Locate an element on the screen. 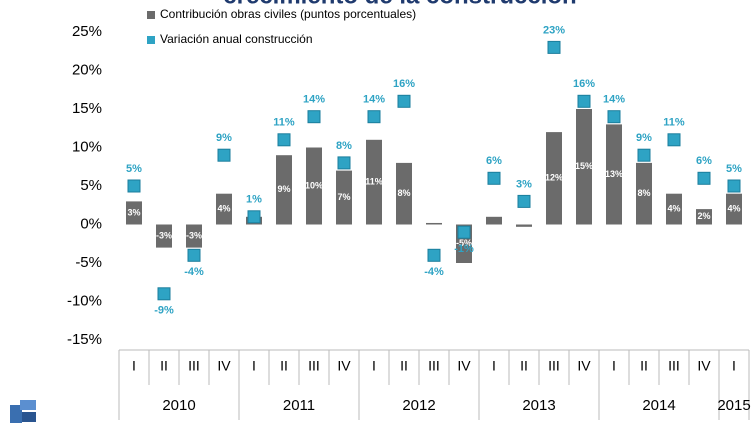 The image size is (751, 430). marker-value-label: 23% is located at coordinates (554, 30).